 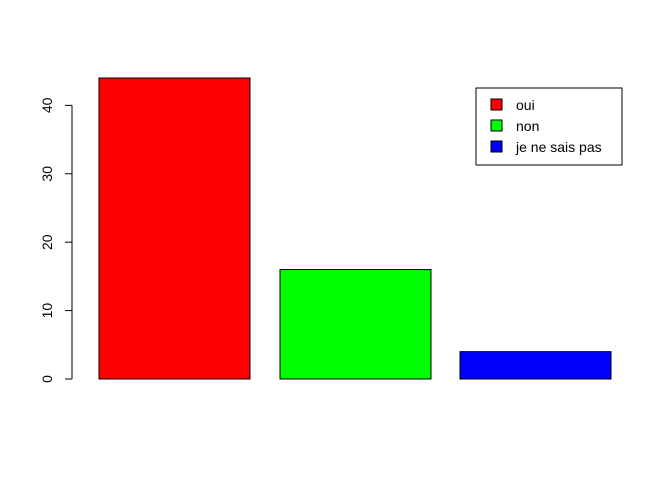 What do you see at coordinates (47, 311) in the screenshot?
I see `y-tick-label: 10` at bounding box center [47, 311].